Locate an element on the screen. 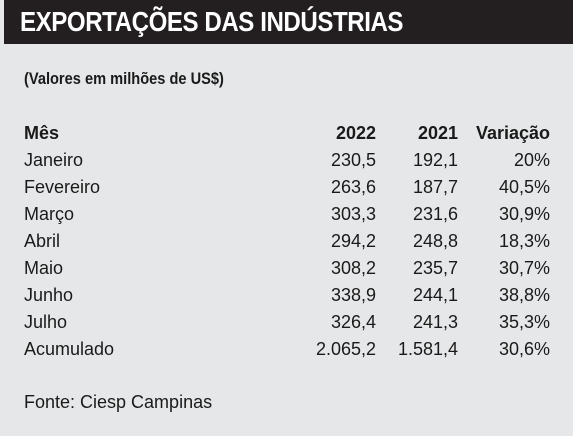 The height and width of the screenshot is (436, 573). cell-variation: 20% is located at coordinates (531, 160).